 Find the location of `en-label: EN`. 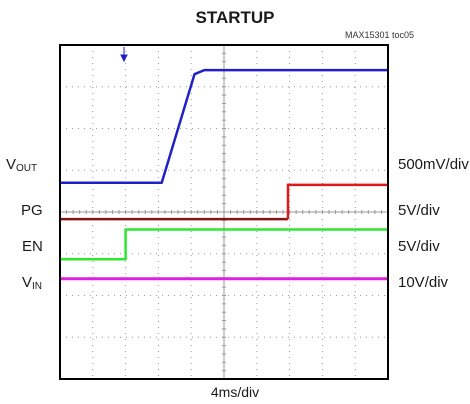

en-label: EN is located at coordinates (32, 246).